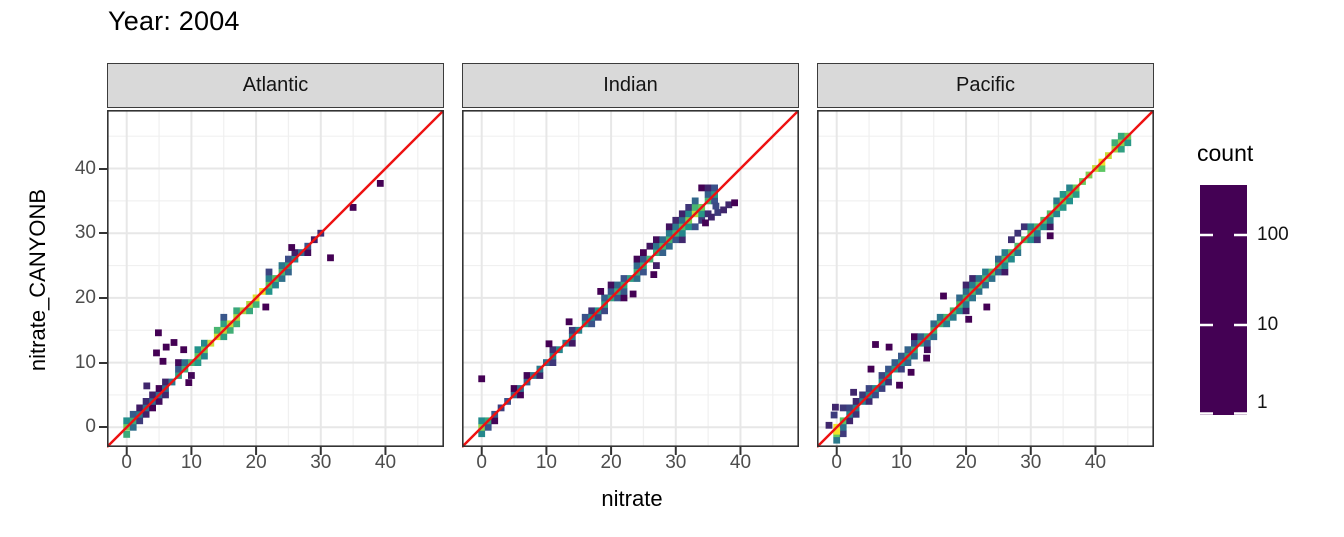 The image size is (1344, 537). Describe the element at coordinates (632, 498) in the screenshot. I see `x-axis-title: nitrate` at that location.